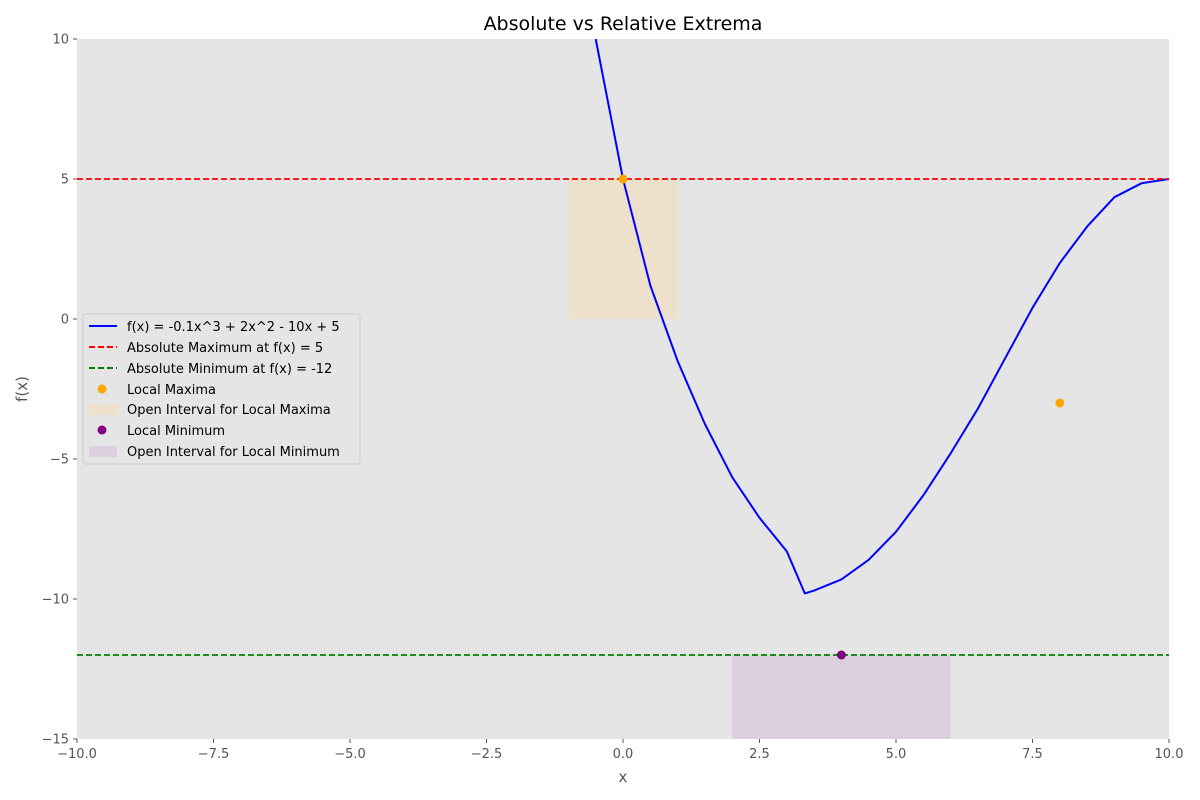 The image size is (1200, 800). Describe the element at coordinates (60, 40) in the screenshot. I see `y-tick-label: 10` at that location.